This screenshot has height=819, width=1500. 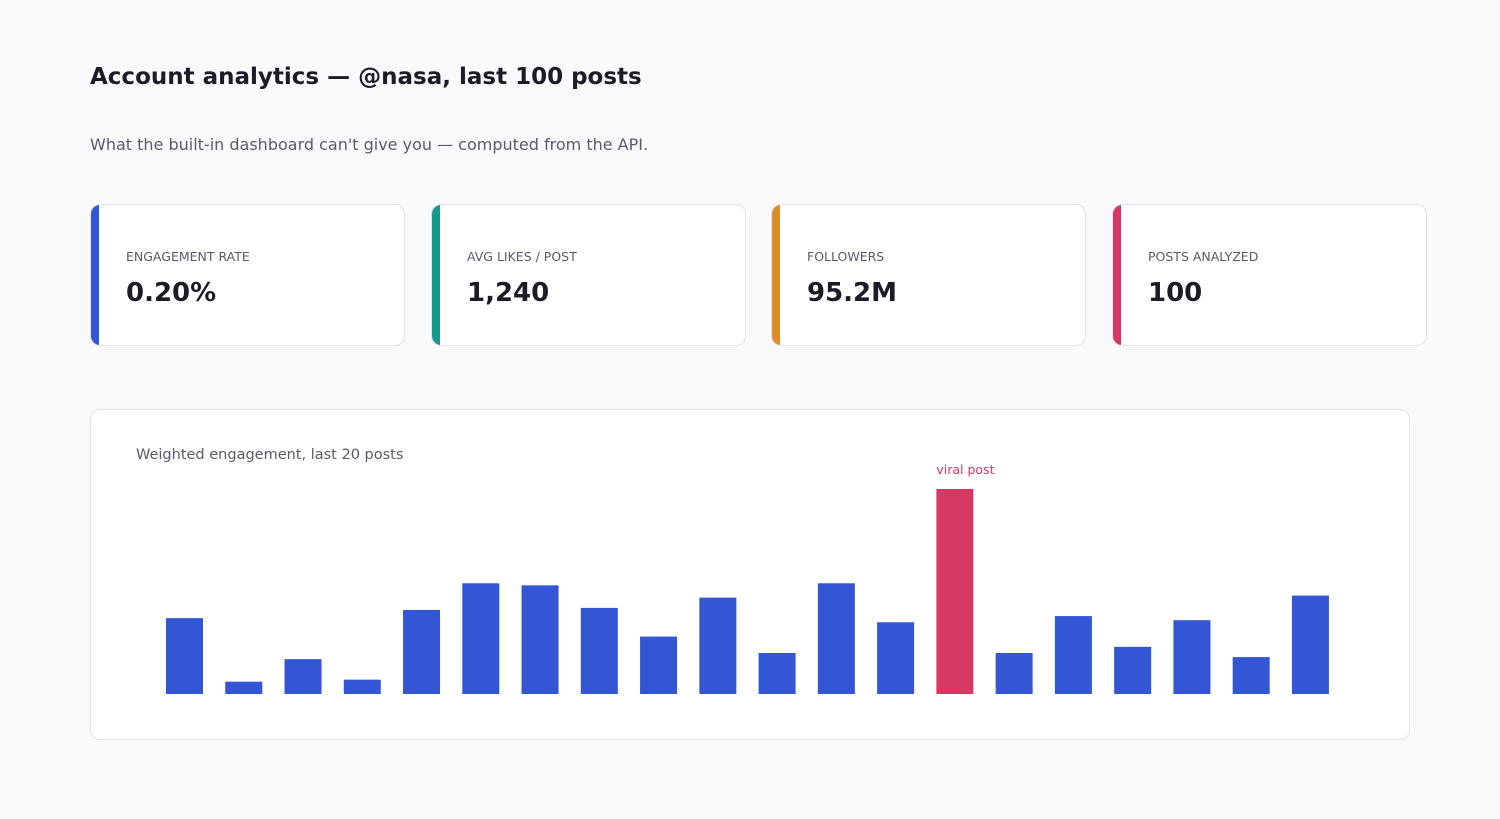 I want to click on card-label: FOLLOWERS, so click(x=846, y=256).